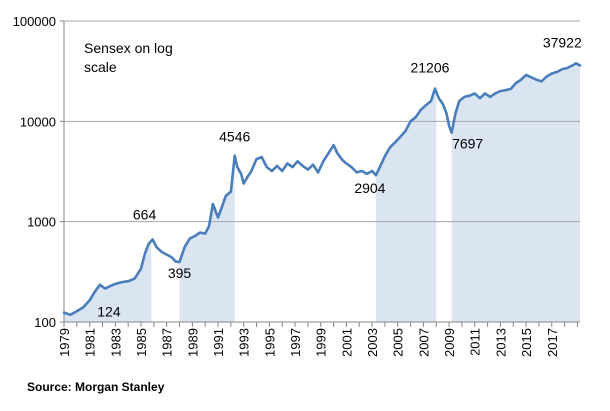 The image size is (610, 411). What do you see at coordinates (552, 342) in the screenshot?
I see `x-tick-label: 2017` at bounding box center [552, 342].